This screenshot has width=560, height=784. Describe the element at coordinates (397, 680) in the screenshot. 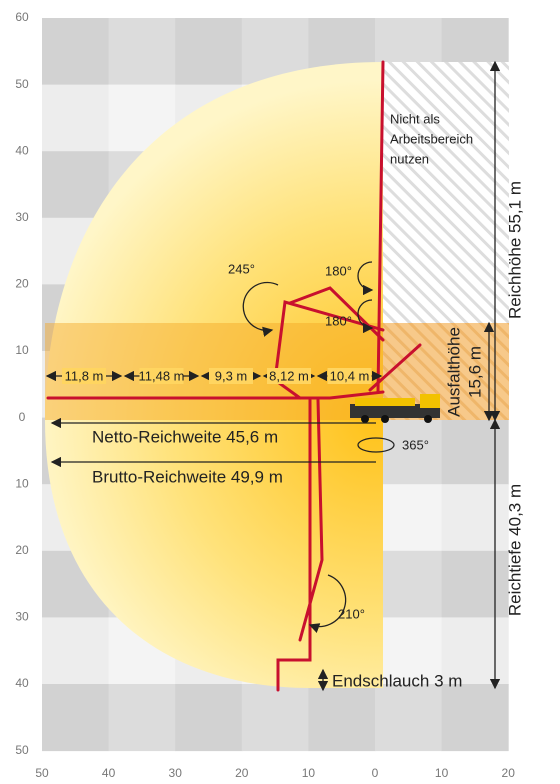

I see `hose-label: Endschlauch 3 m` at that location.